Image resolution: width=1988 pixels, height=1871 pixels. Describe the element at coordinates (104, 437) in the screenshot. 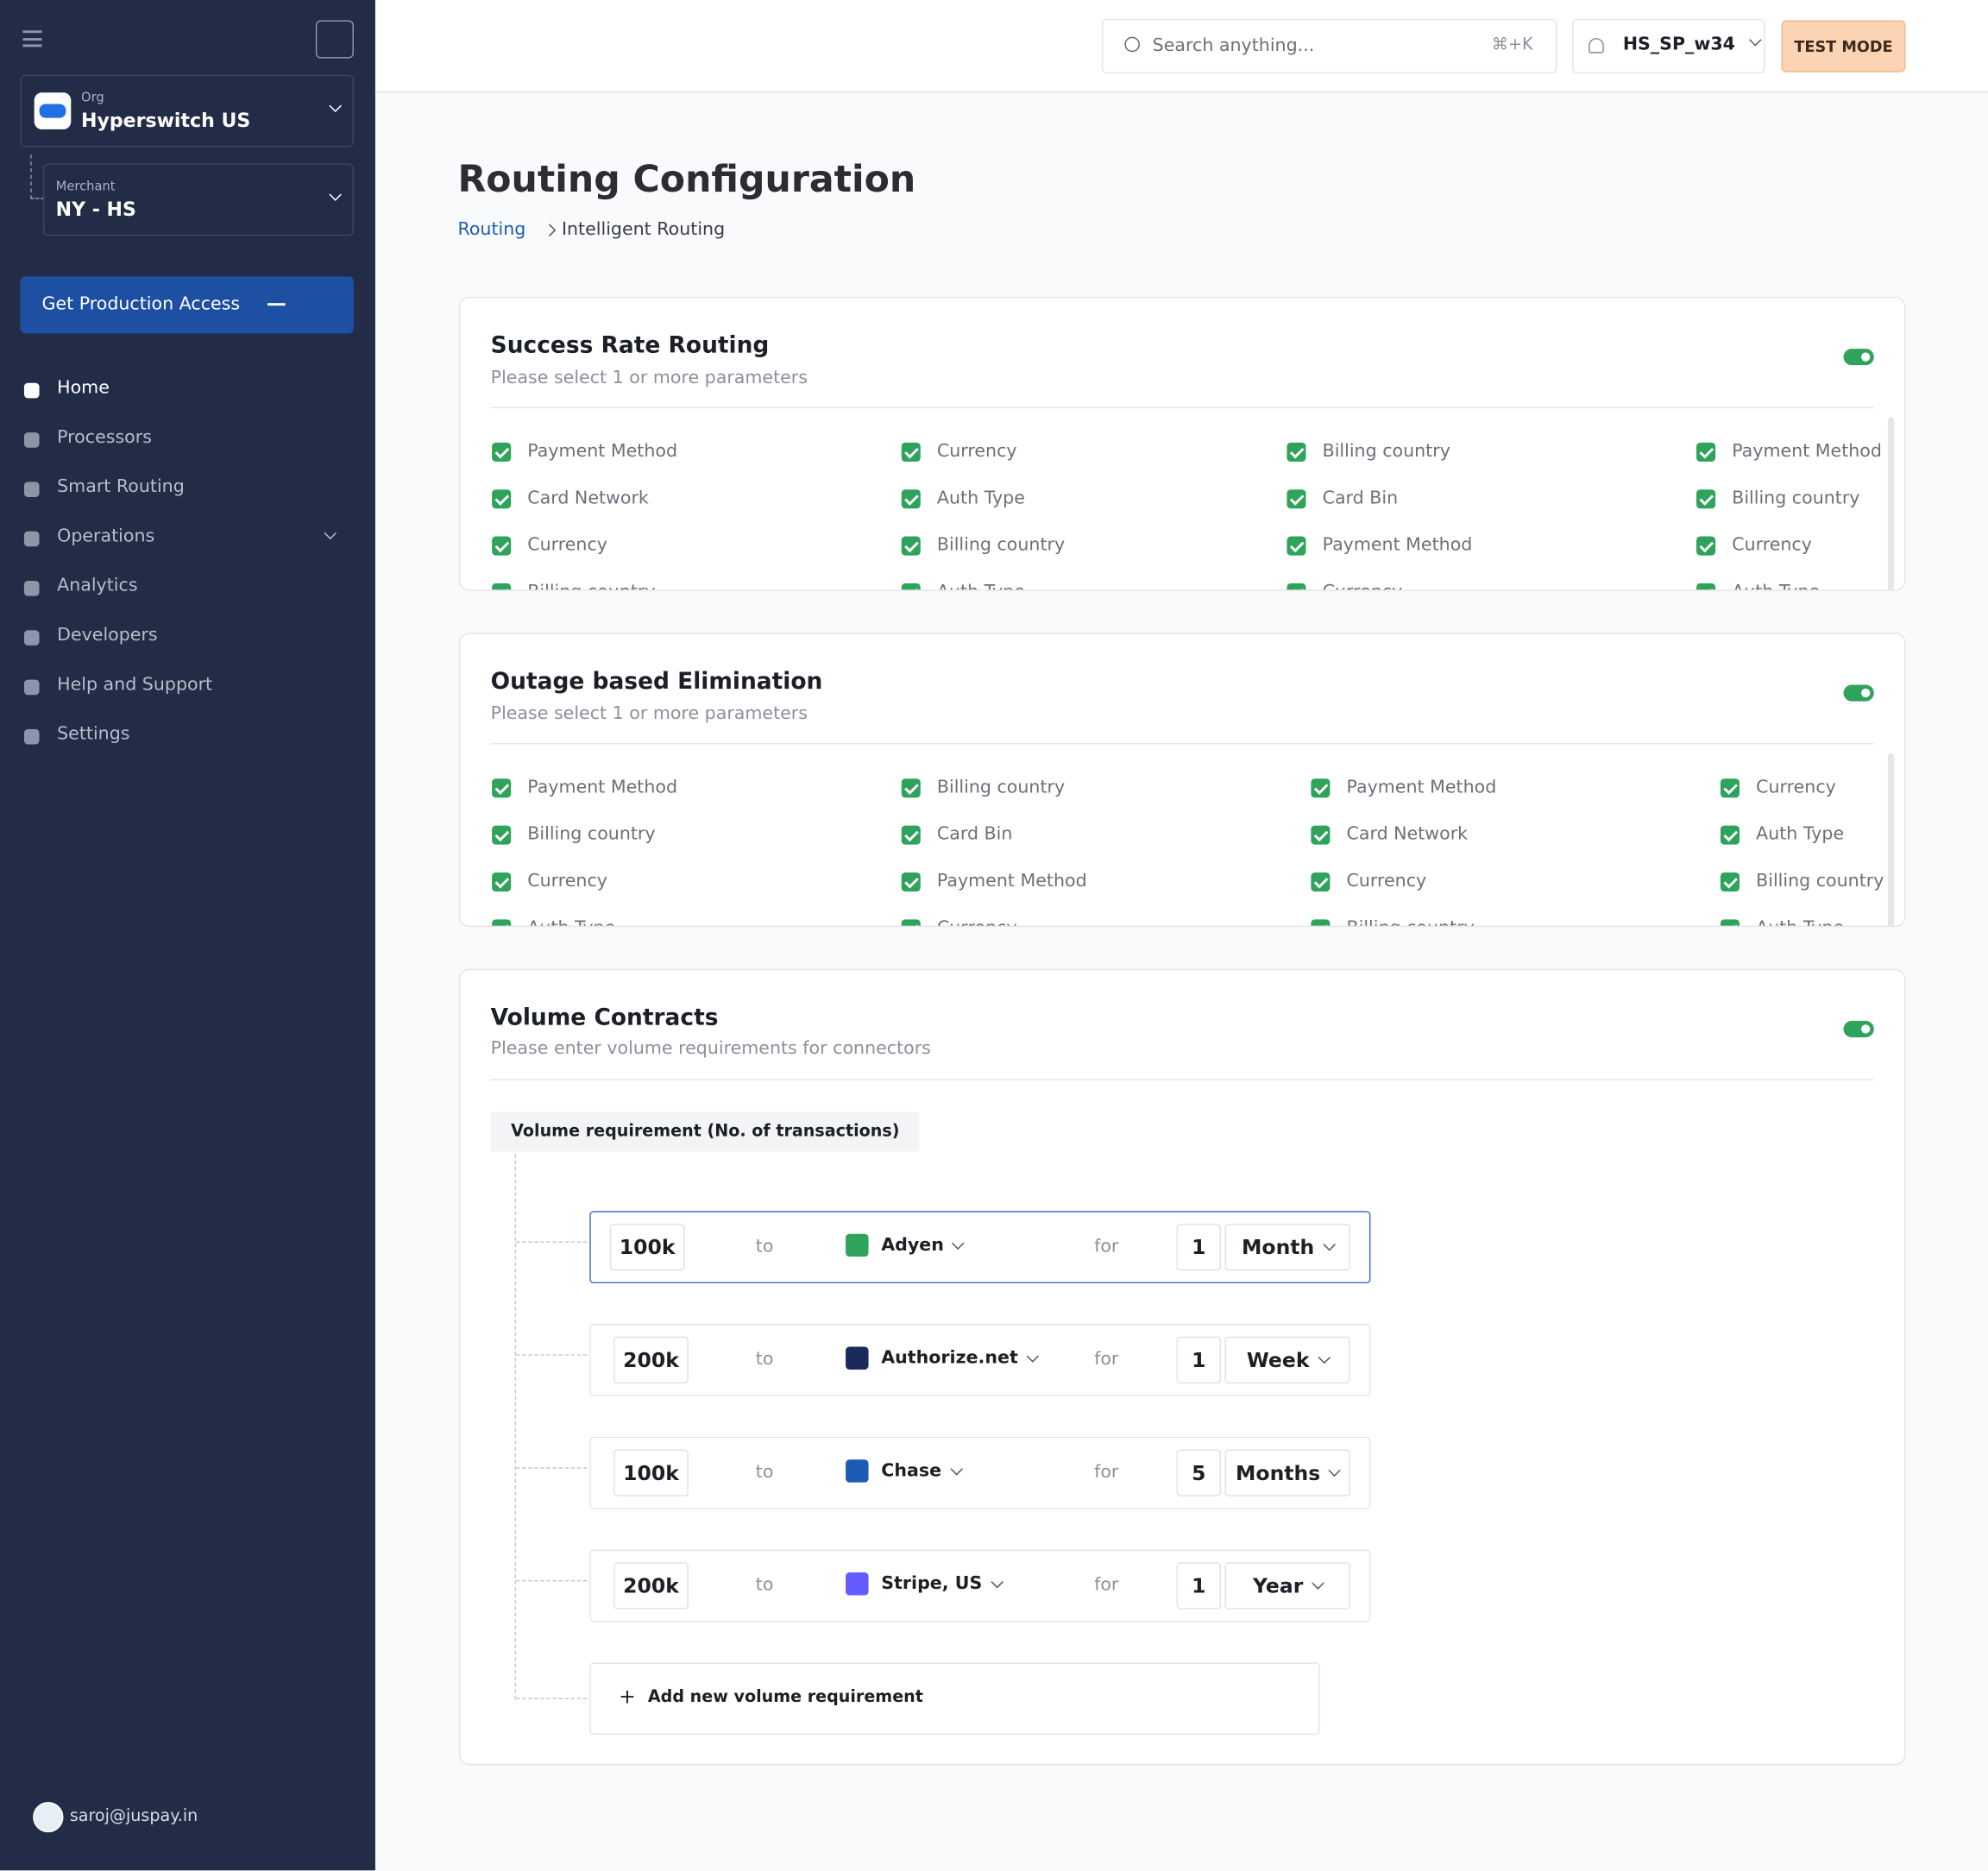

I see `nav-item: Processors` at that location.